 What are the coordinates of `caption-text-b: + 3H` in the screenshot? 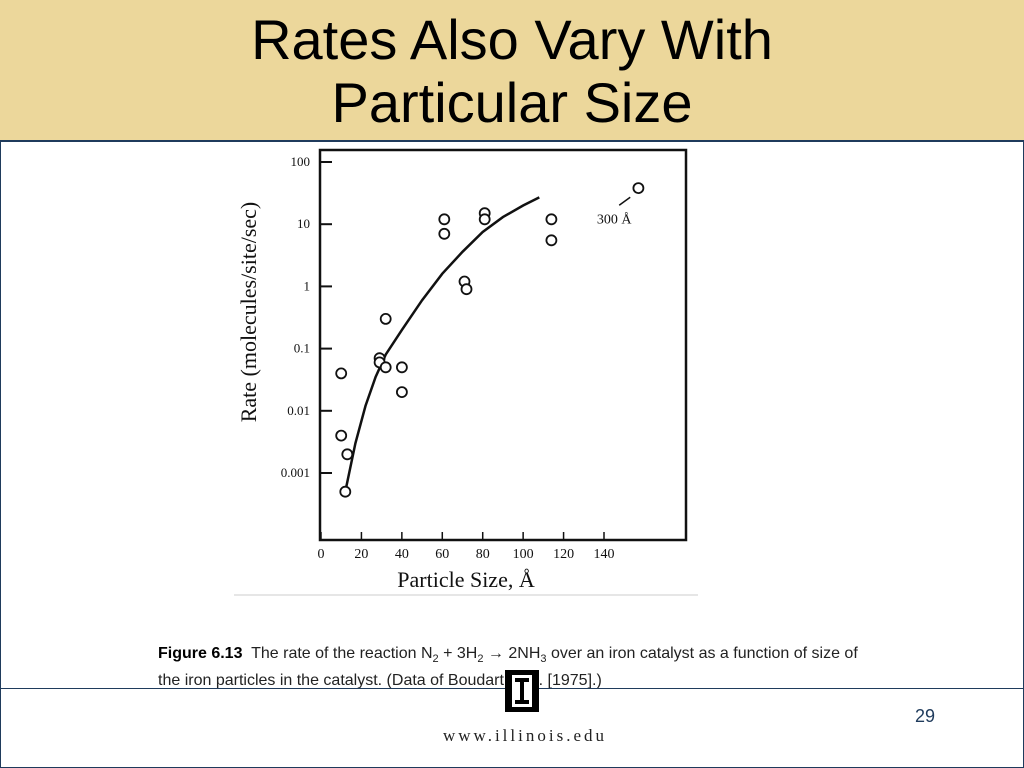 It's located at (458, 653).